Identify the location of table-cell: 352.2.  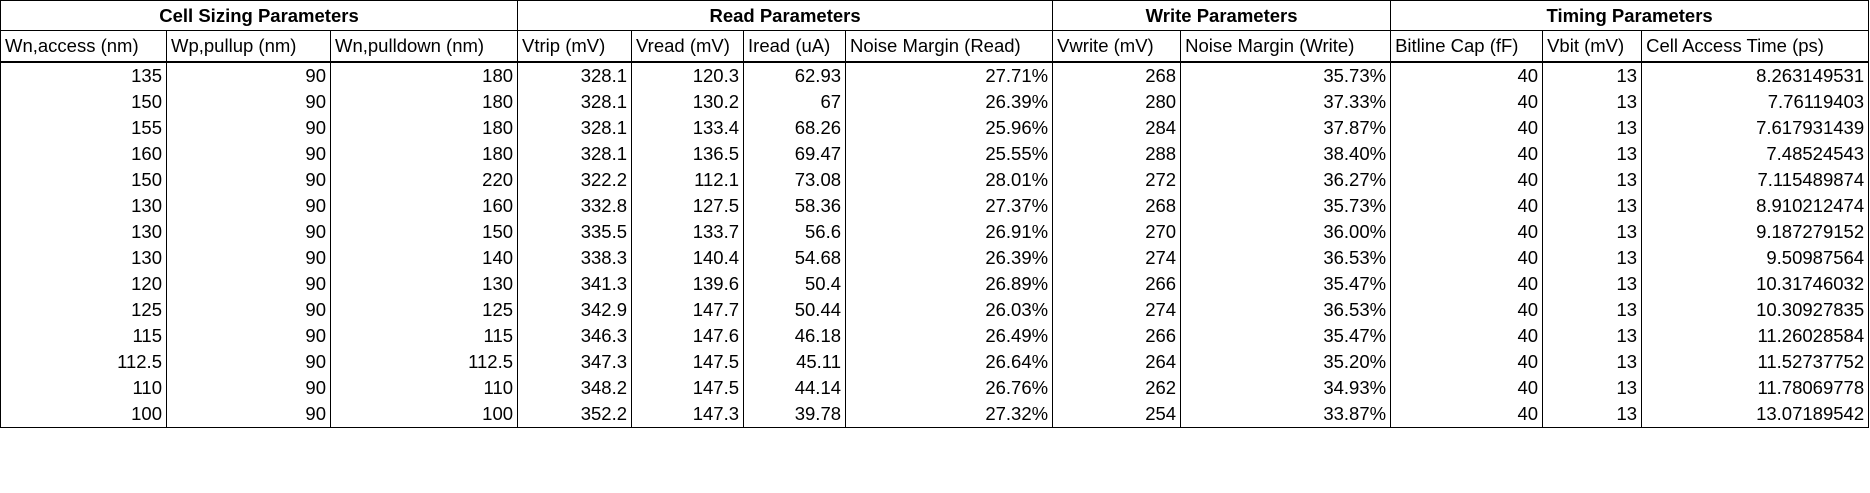
(575, 414).